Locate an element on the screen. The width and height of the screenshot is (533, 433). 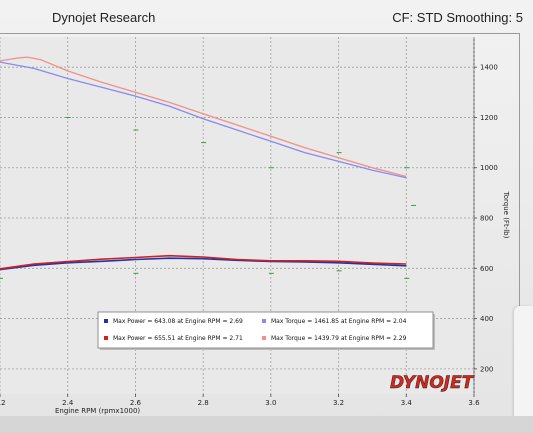
bottom-strip is located at coordinates (266, 424).